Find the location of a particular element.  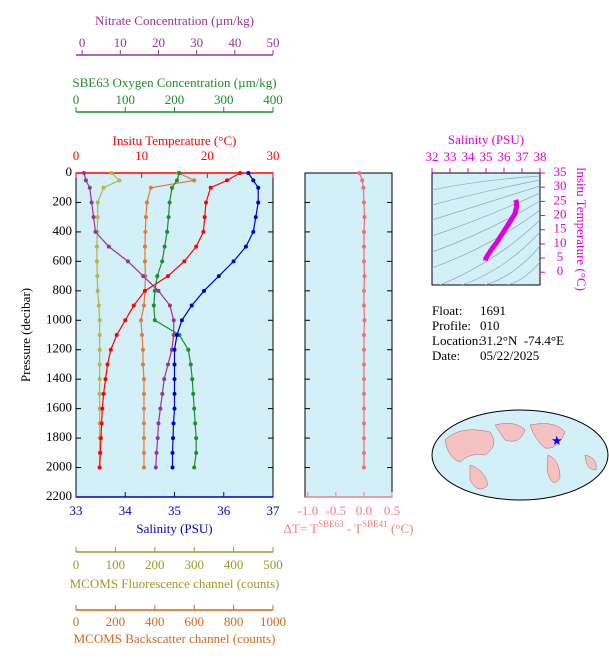

x-tick-label: 20 is located at coordinates (207, 155).